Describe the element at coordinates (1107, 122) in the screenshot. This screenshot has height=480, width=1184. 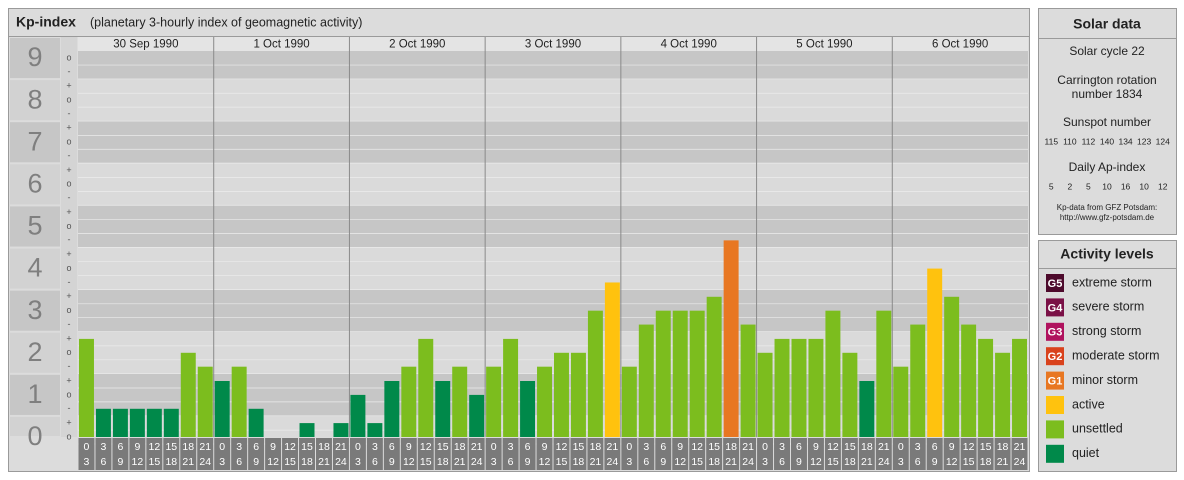
I see `sunspot-title: Sunspot number` at that location.